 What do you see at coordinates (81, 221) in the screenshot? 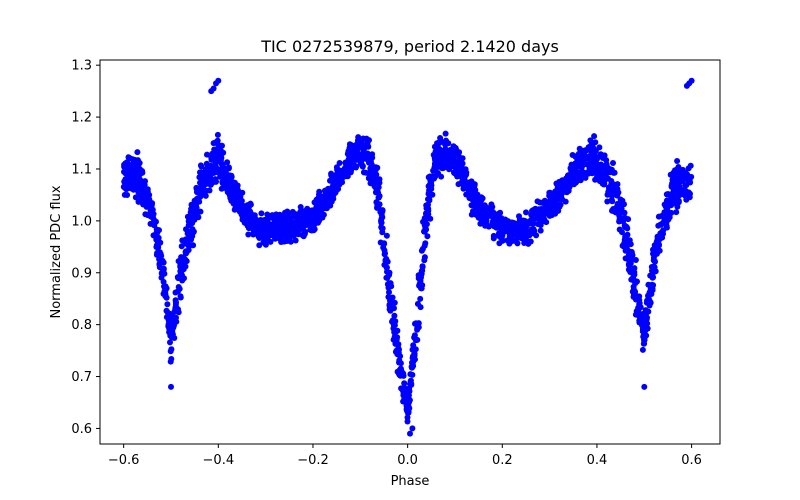
I see `y-tick-label: 1.0` at bounding box center [81, 221].